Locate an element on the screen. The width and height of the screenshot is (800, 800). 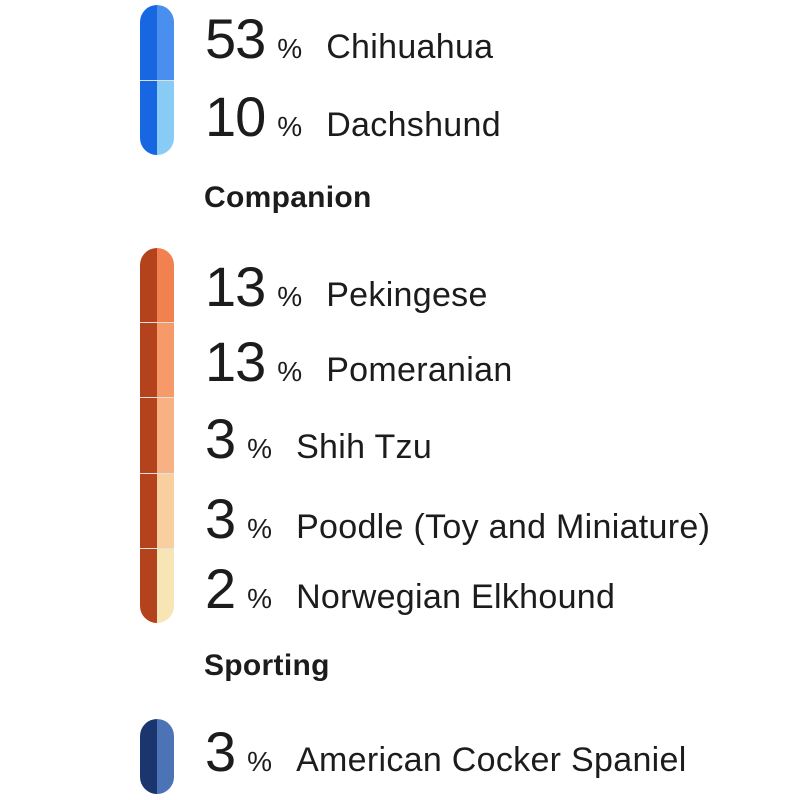
breed-row: 3% Poodle (Toy and Miniature) is located at coordinates (457, 519).